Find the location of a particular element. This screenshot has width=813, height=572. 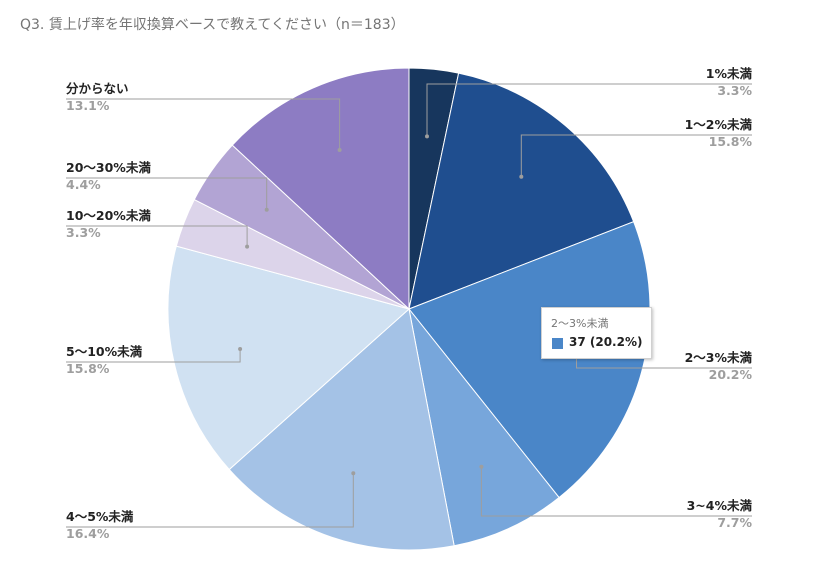

slice-percent-label: 16.4% is located at coordinates (88, 533).